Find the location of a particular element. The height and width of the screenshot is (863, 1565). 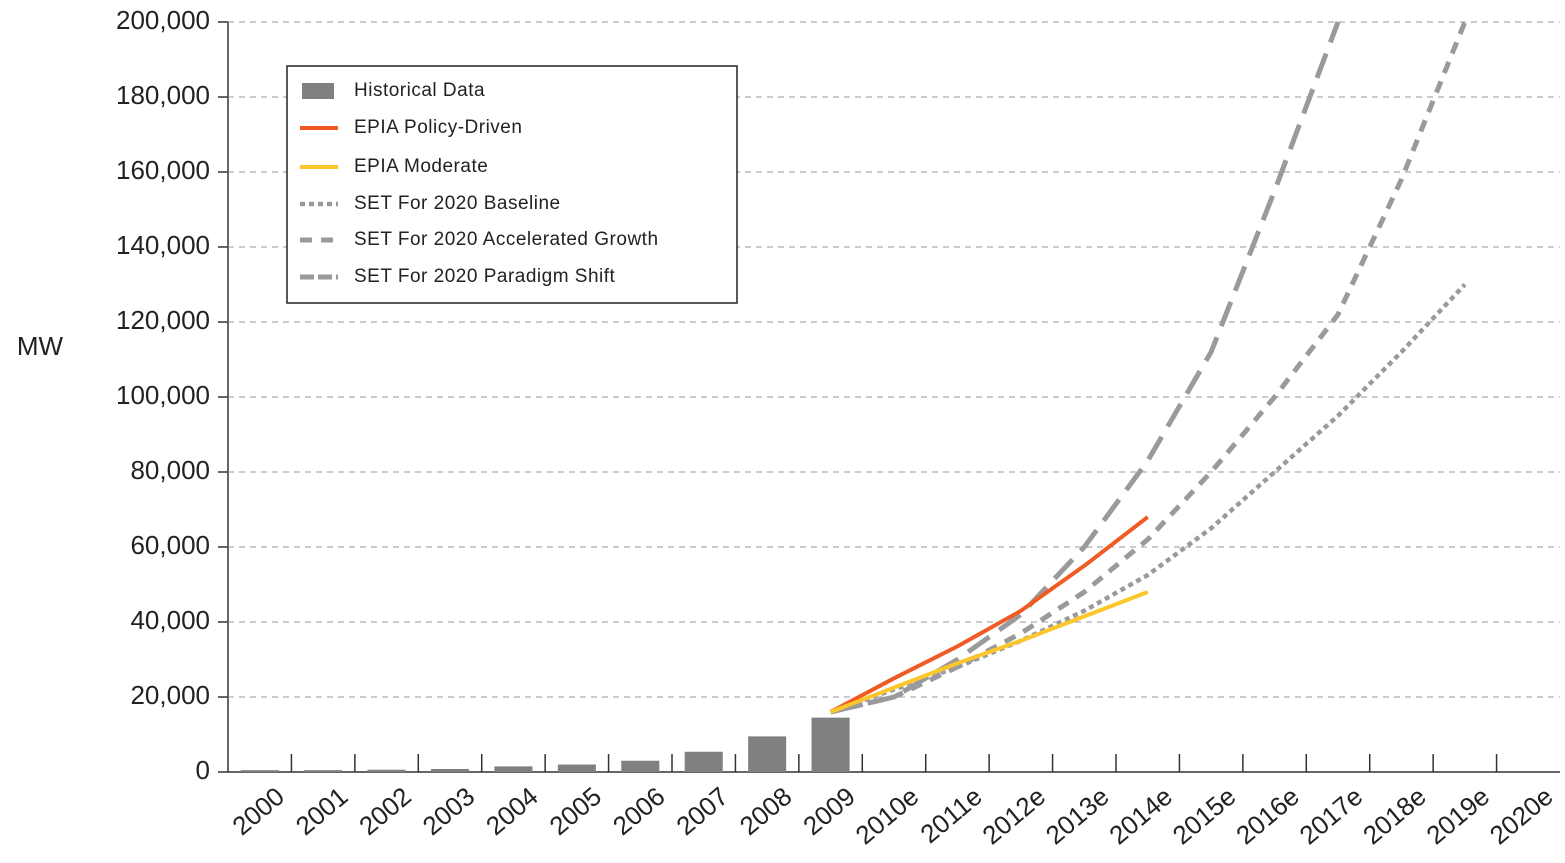

x-tick-label: 2001 is located at coordinates (322, 811).